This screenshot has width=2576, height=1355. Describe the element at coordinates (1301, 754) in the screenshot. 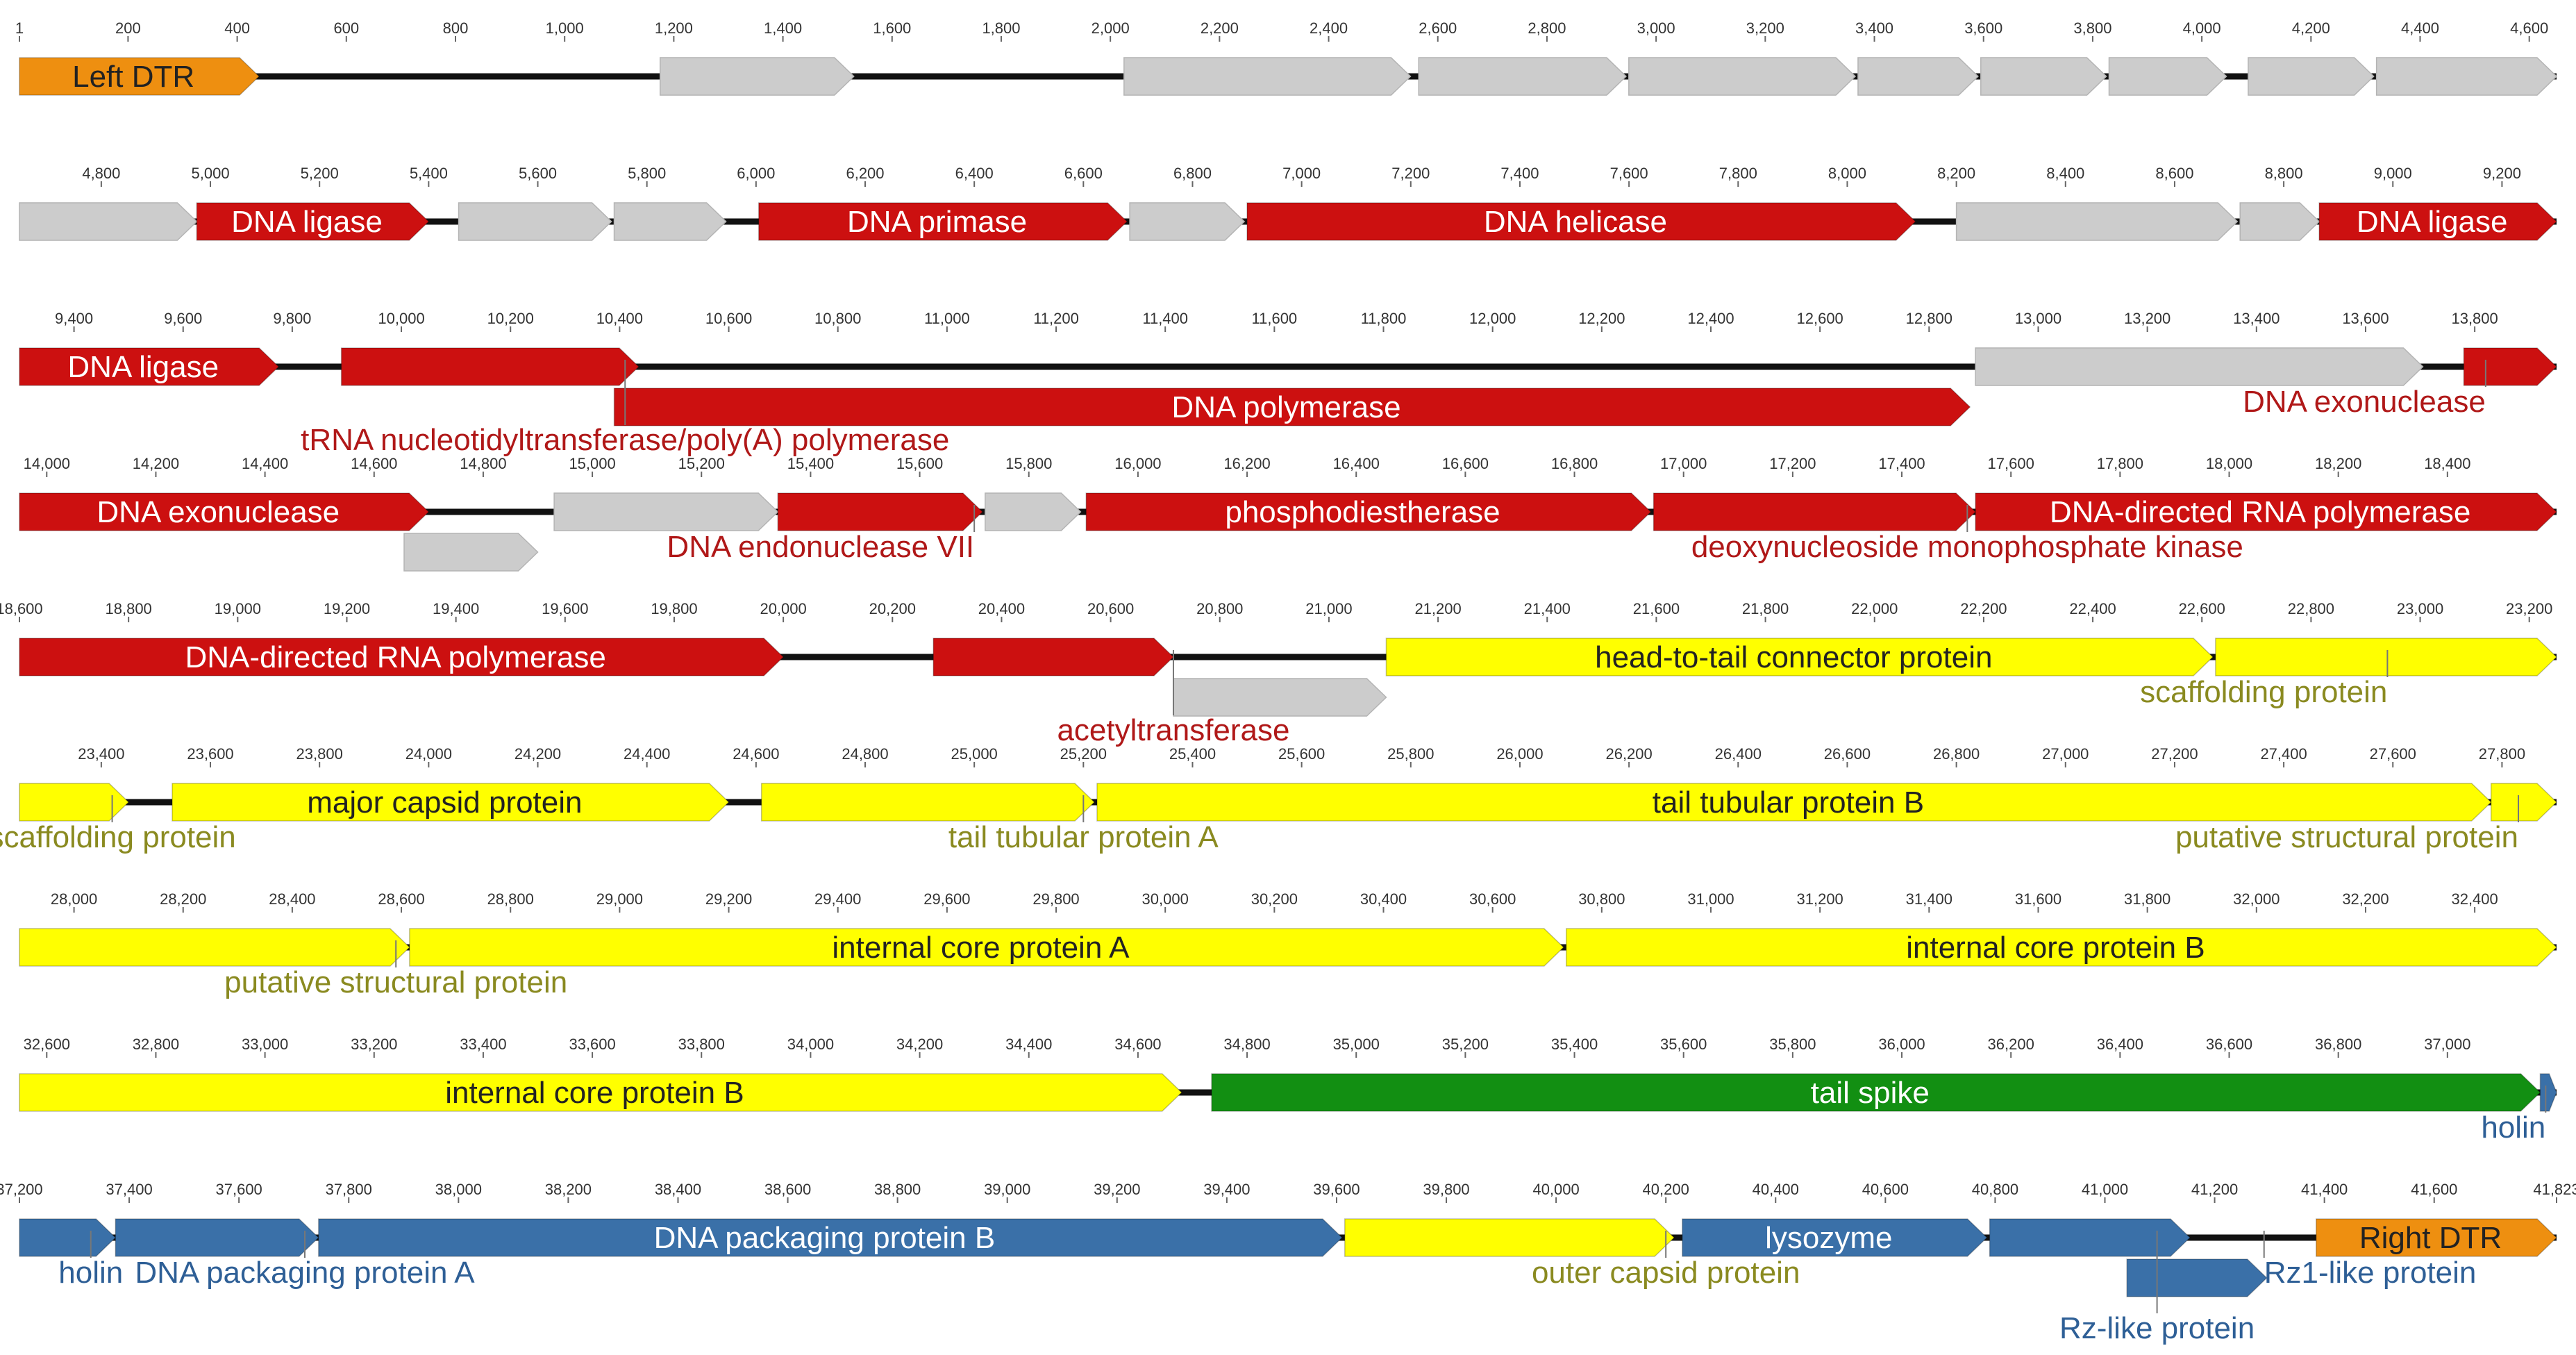

I see `tick-label: 25,600` at that location.